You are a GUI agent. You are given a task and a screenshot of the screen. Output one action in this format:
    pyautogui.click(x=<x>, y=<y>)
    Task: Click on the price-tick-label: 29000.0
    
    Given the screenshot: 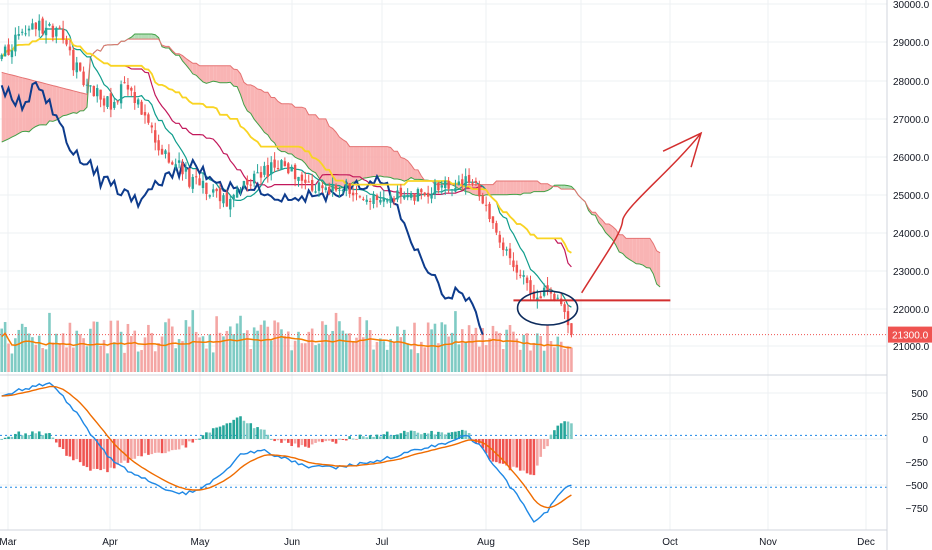 What is the action you would take?
    pyautogui.click(x=911, y=43)
    